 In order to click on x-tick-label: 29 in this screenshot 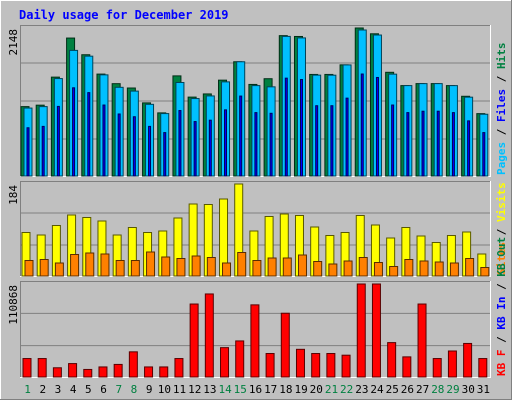, I will do `click(452, 389)`.